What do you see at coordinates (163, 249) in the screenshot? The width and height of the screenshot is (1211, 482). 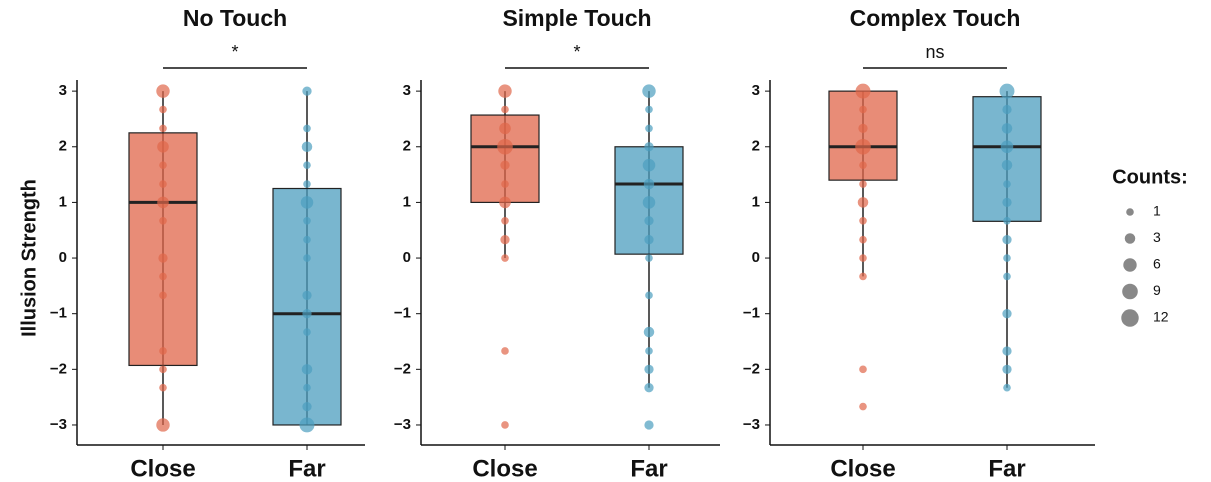 I see `box` at bounding box center [163, 249].